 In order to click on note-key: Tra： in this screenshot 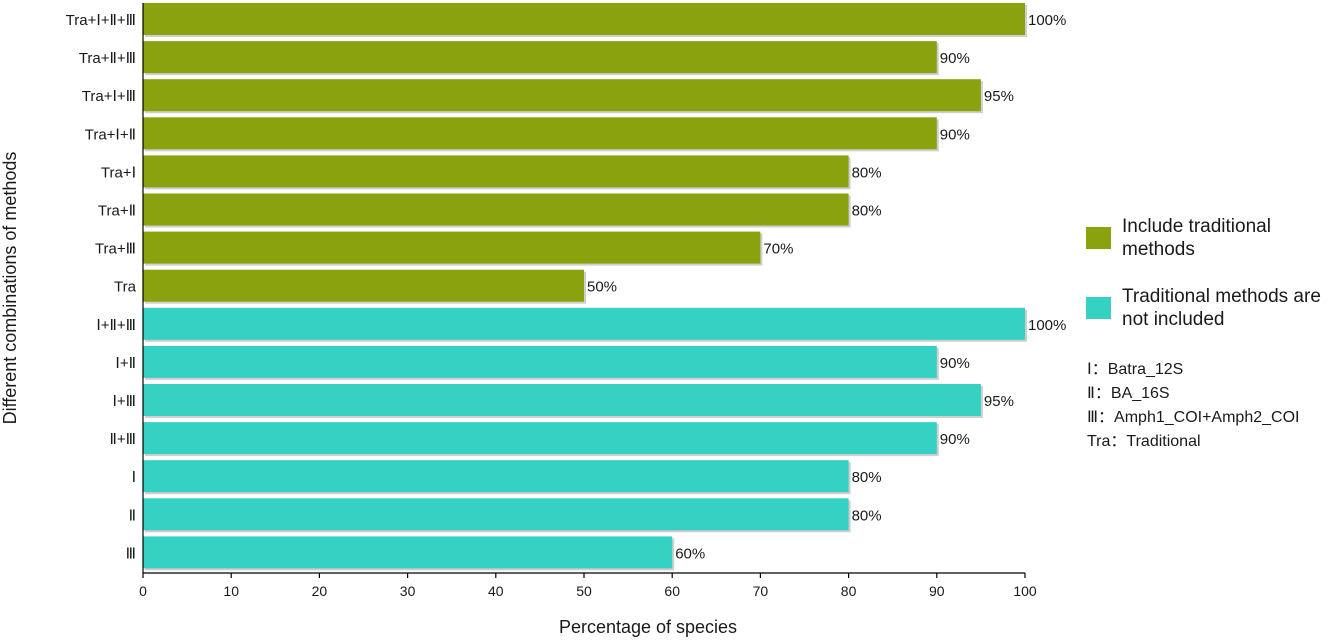, I will do `click(1107, 441)`.